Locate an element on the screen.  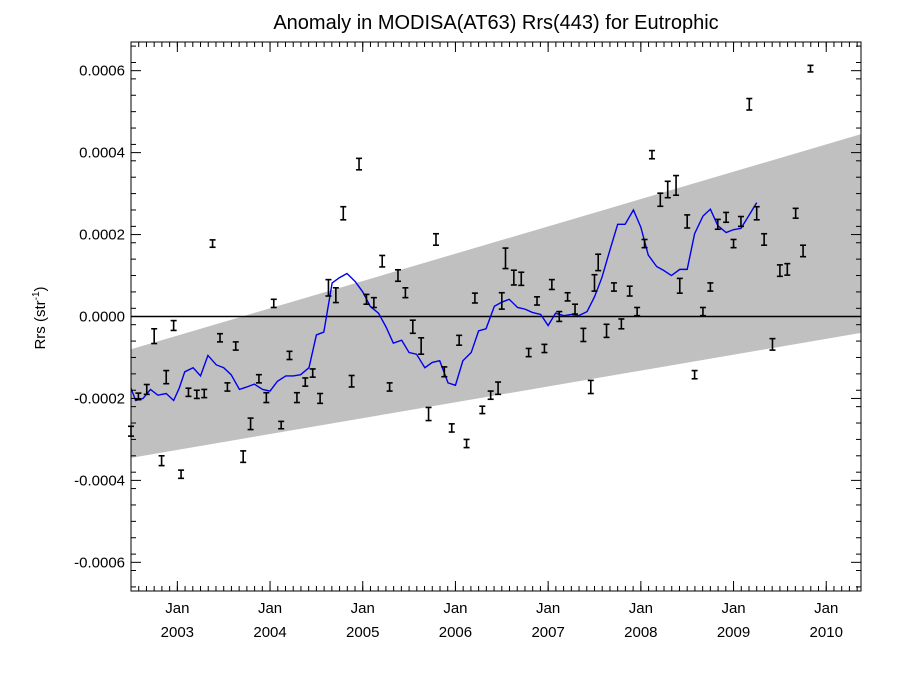
x-tick-label-year: 2008 is located at coordinates (640, 632).